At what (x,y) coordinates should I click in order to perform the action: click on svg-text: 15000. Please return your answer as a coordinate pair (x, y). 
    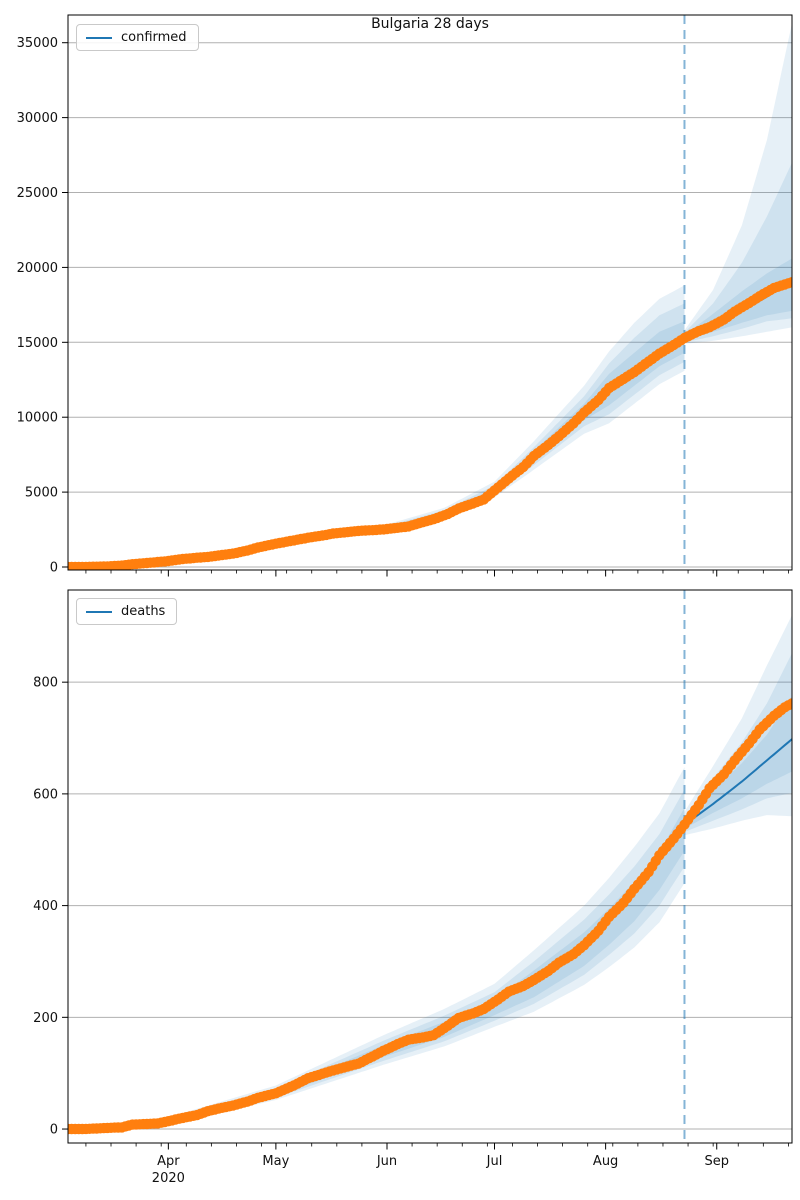
    Looking at the image, I should click on (37, 343).